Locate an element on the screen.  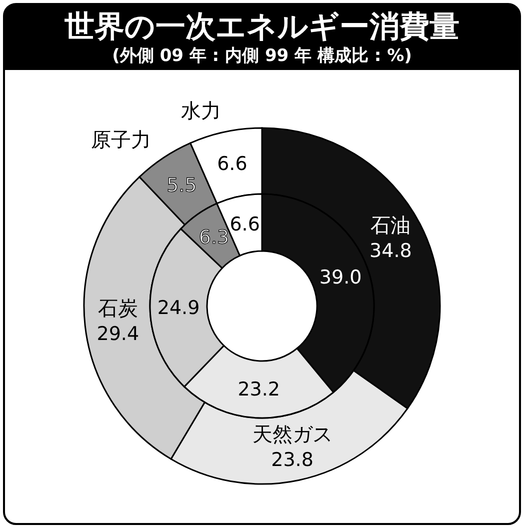
chart-title: 世界の一次エネルギー消費量 is located at coordinates (262, 27).